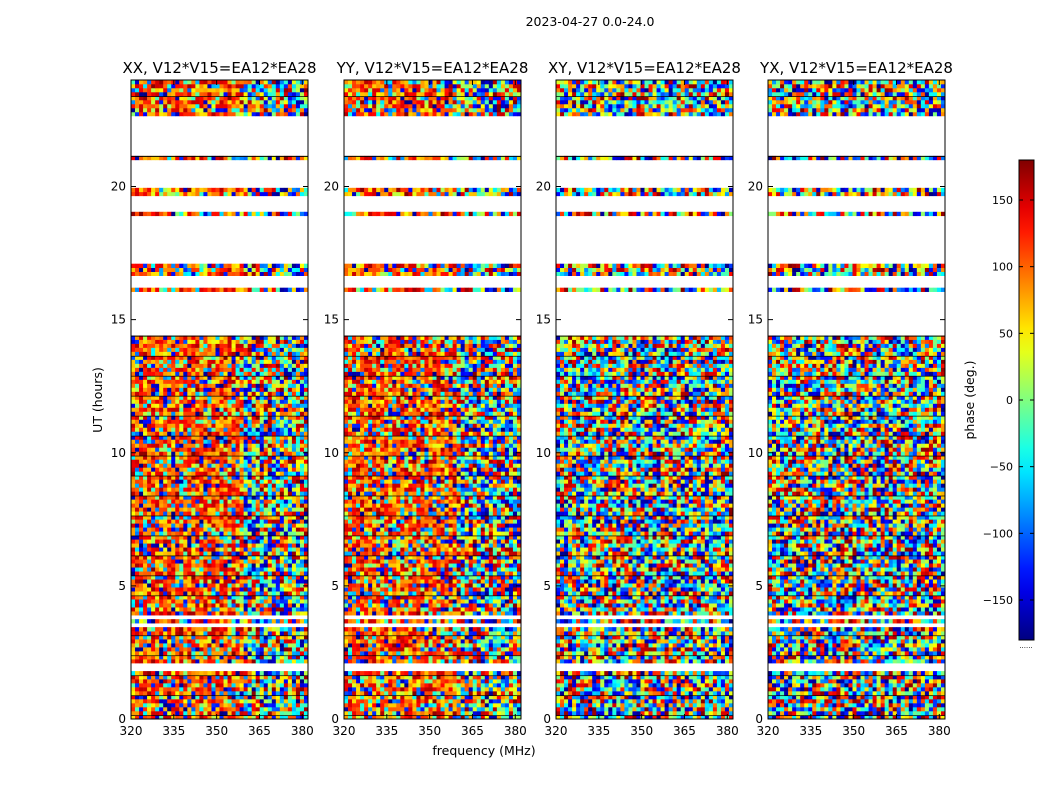  What do you see at coordinates (856, 68) in the screenshot?
I see `panel-title: YX, V12*V15=EA12*EA28` at bounding box center [856, 68].